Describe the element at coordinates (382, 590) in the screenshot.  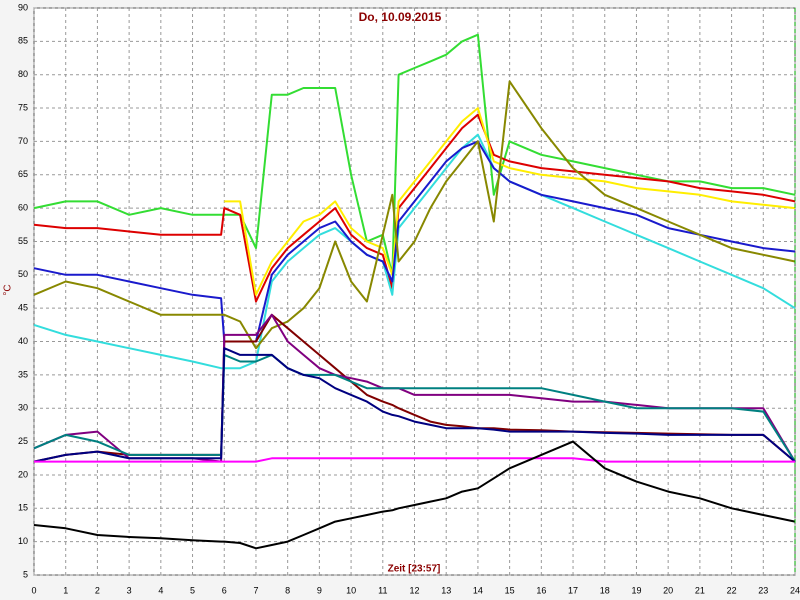
I see `x-tick-label: 11` at that location.